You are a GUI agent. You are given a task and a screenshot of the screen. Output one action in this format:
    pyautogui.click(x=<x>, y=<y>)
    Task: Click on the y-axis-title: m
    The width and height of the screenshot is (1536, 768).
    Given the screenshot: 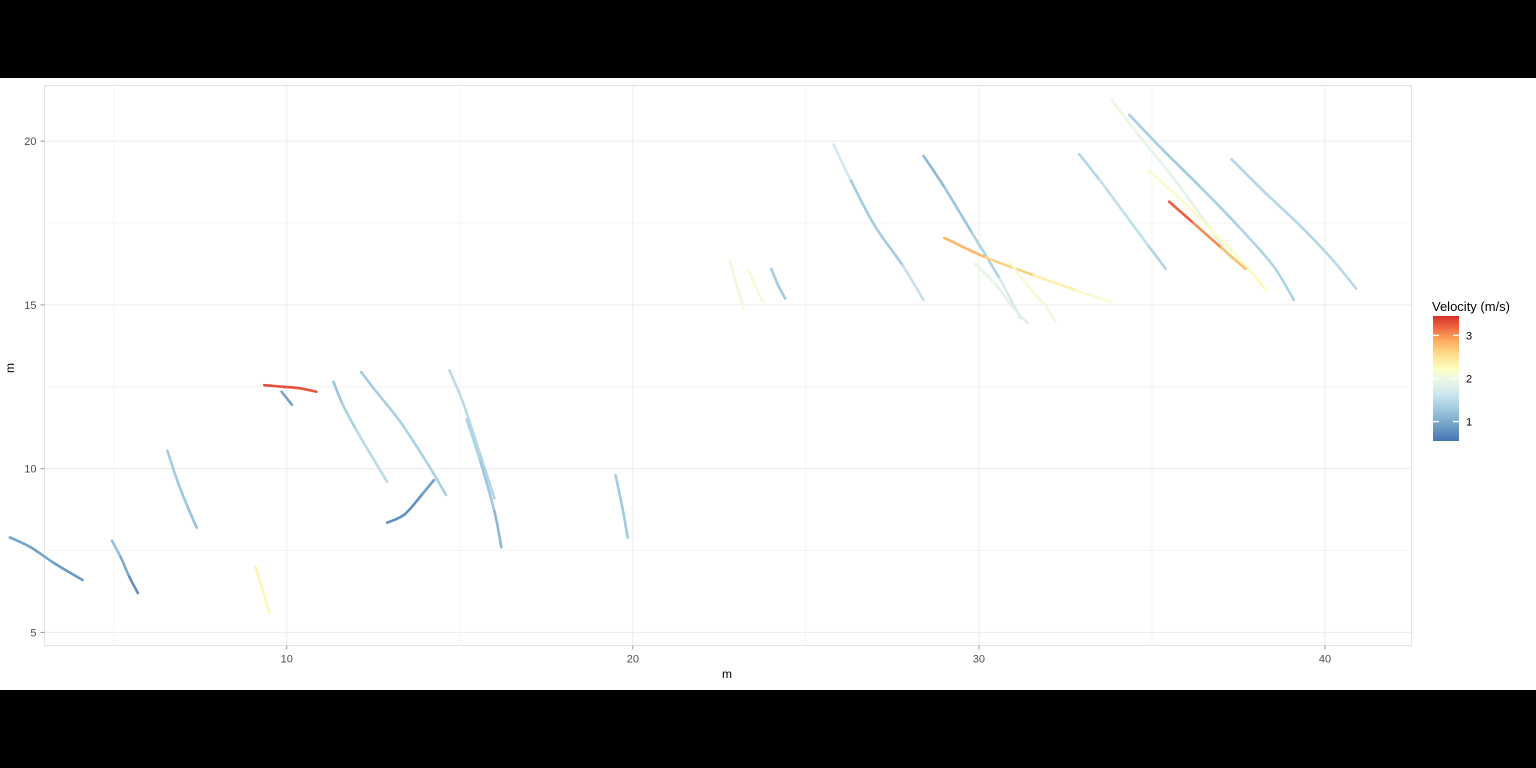 What is the action you would take?
    pyautogui.click(x=10, y=368)
    